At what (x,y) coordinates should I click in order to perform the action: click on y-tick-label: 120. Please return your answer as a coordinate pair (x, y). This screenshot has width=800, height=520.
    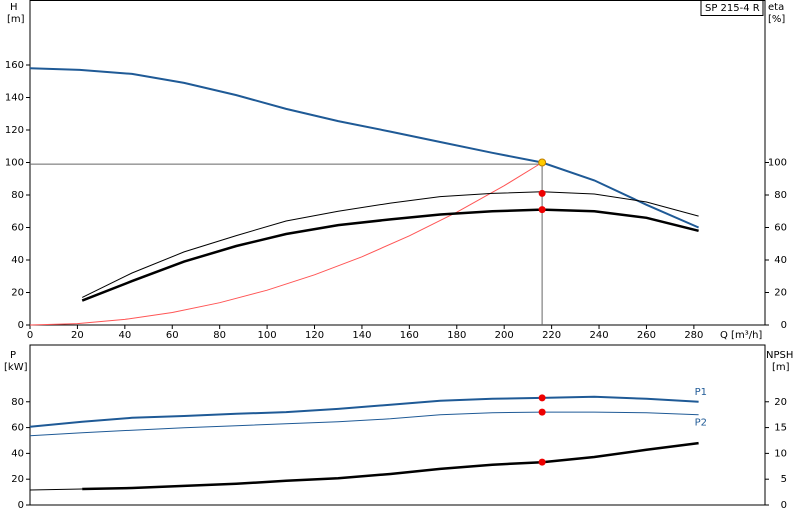
    Looking at the image, I should click on (14, 130).